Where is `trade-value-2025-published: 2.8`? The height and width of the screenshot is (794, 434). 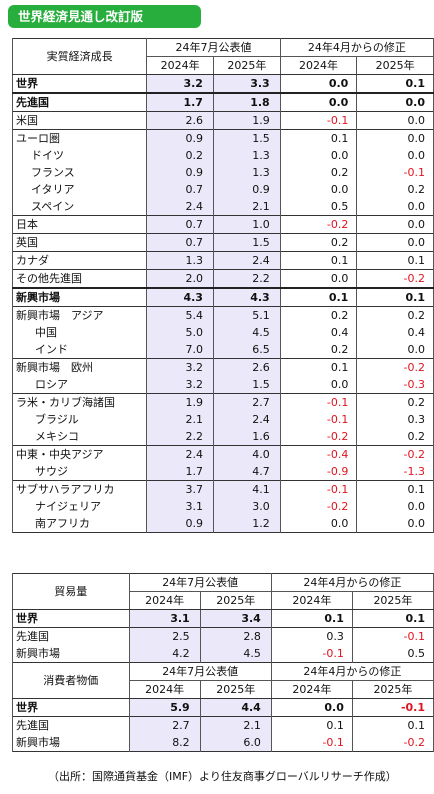 trade-value-2025-published: 2.8 is located at coordinates (235, 636).